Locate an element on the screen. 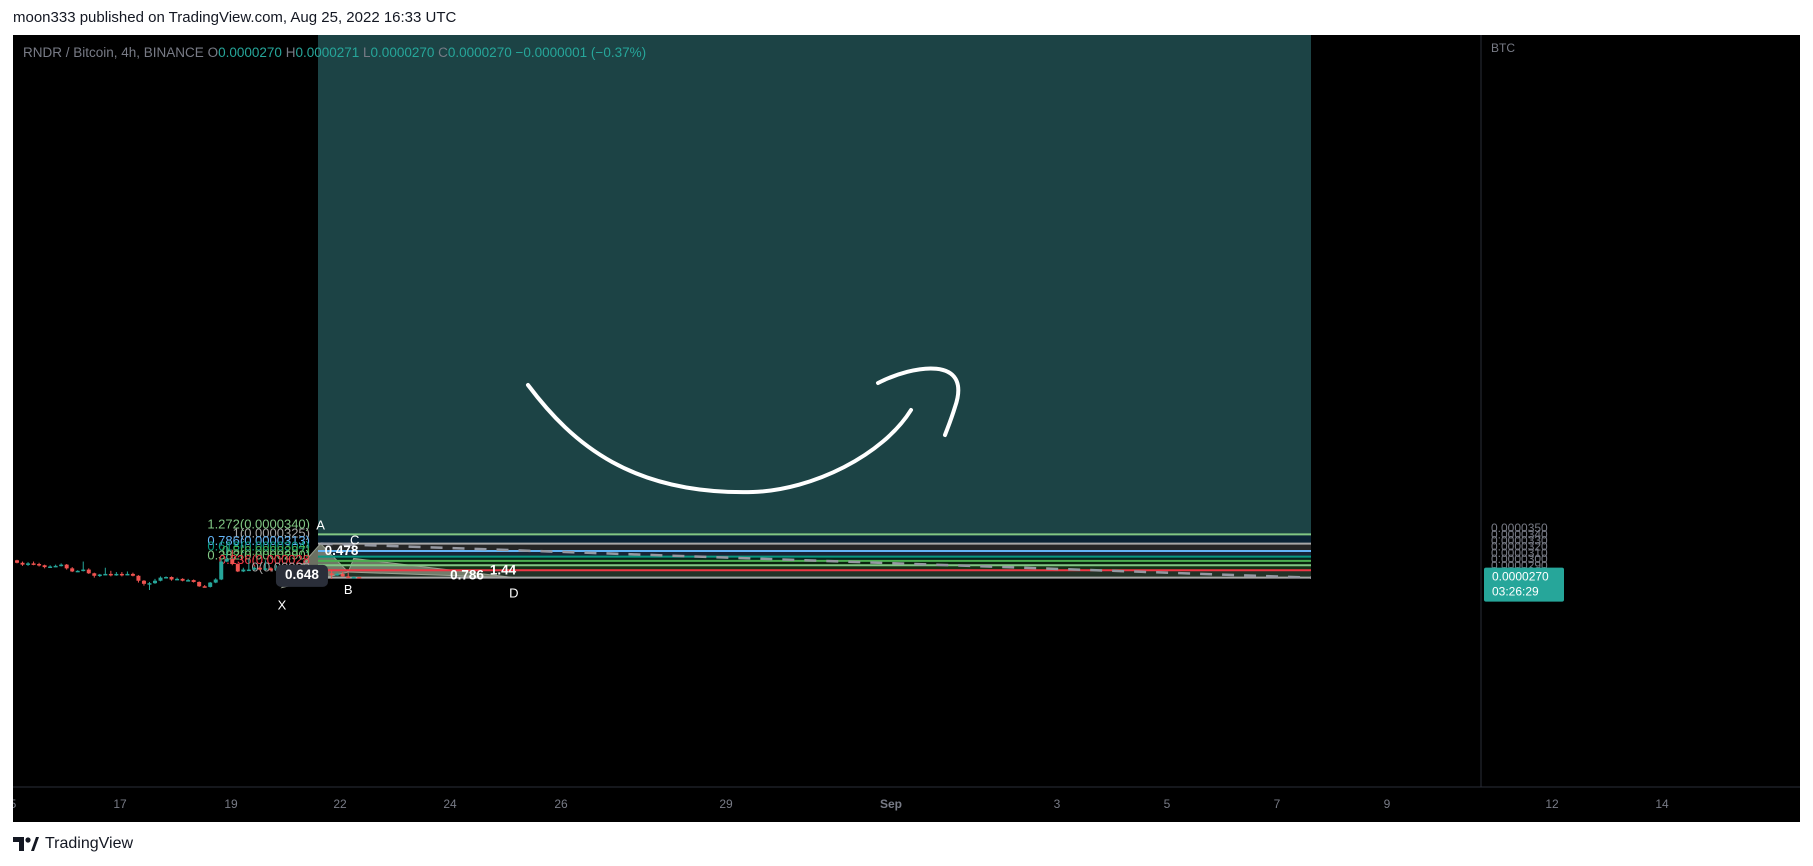  footer: TradingView is located at coordinates (73, 844).